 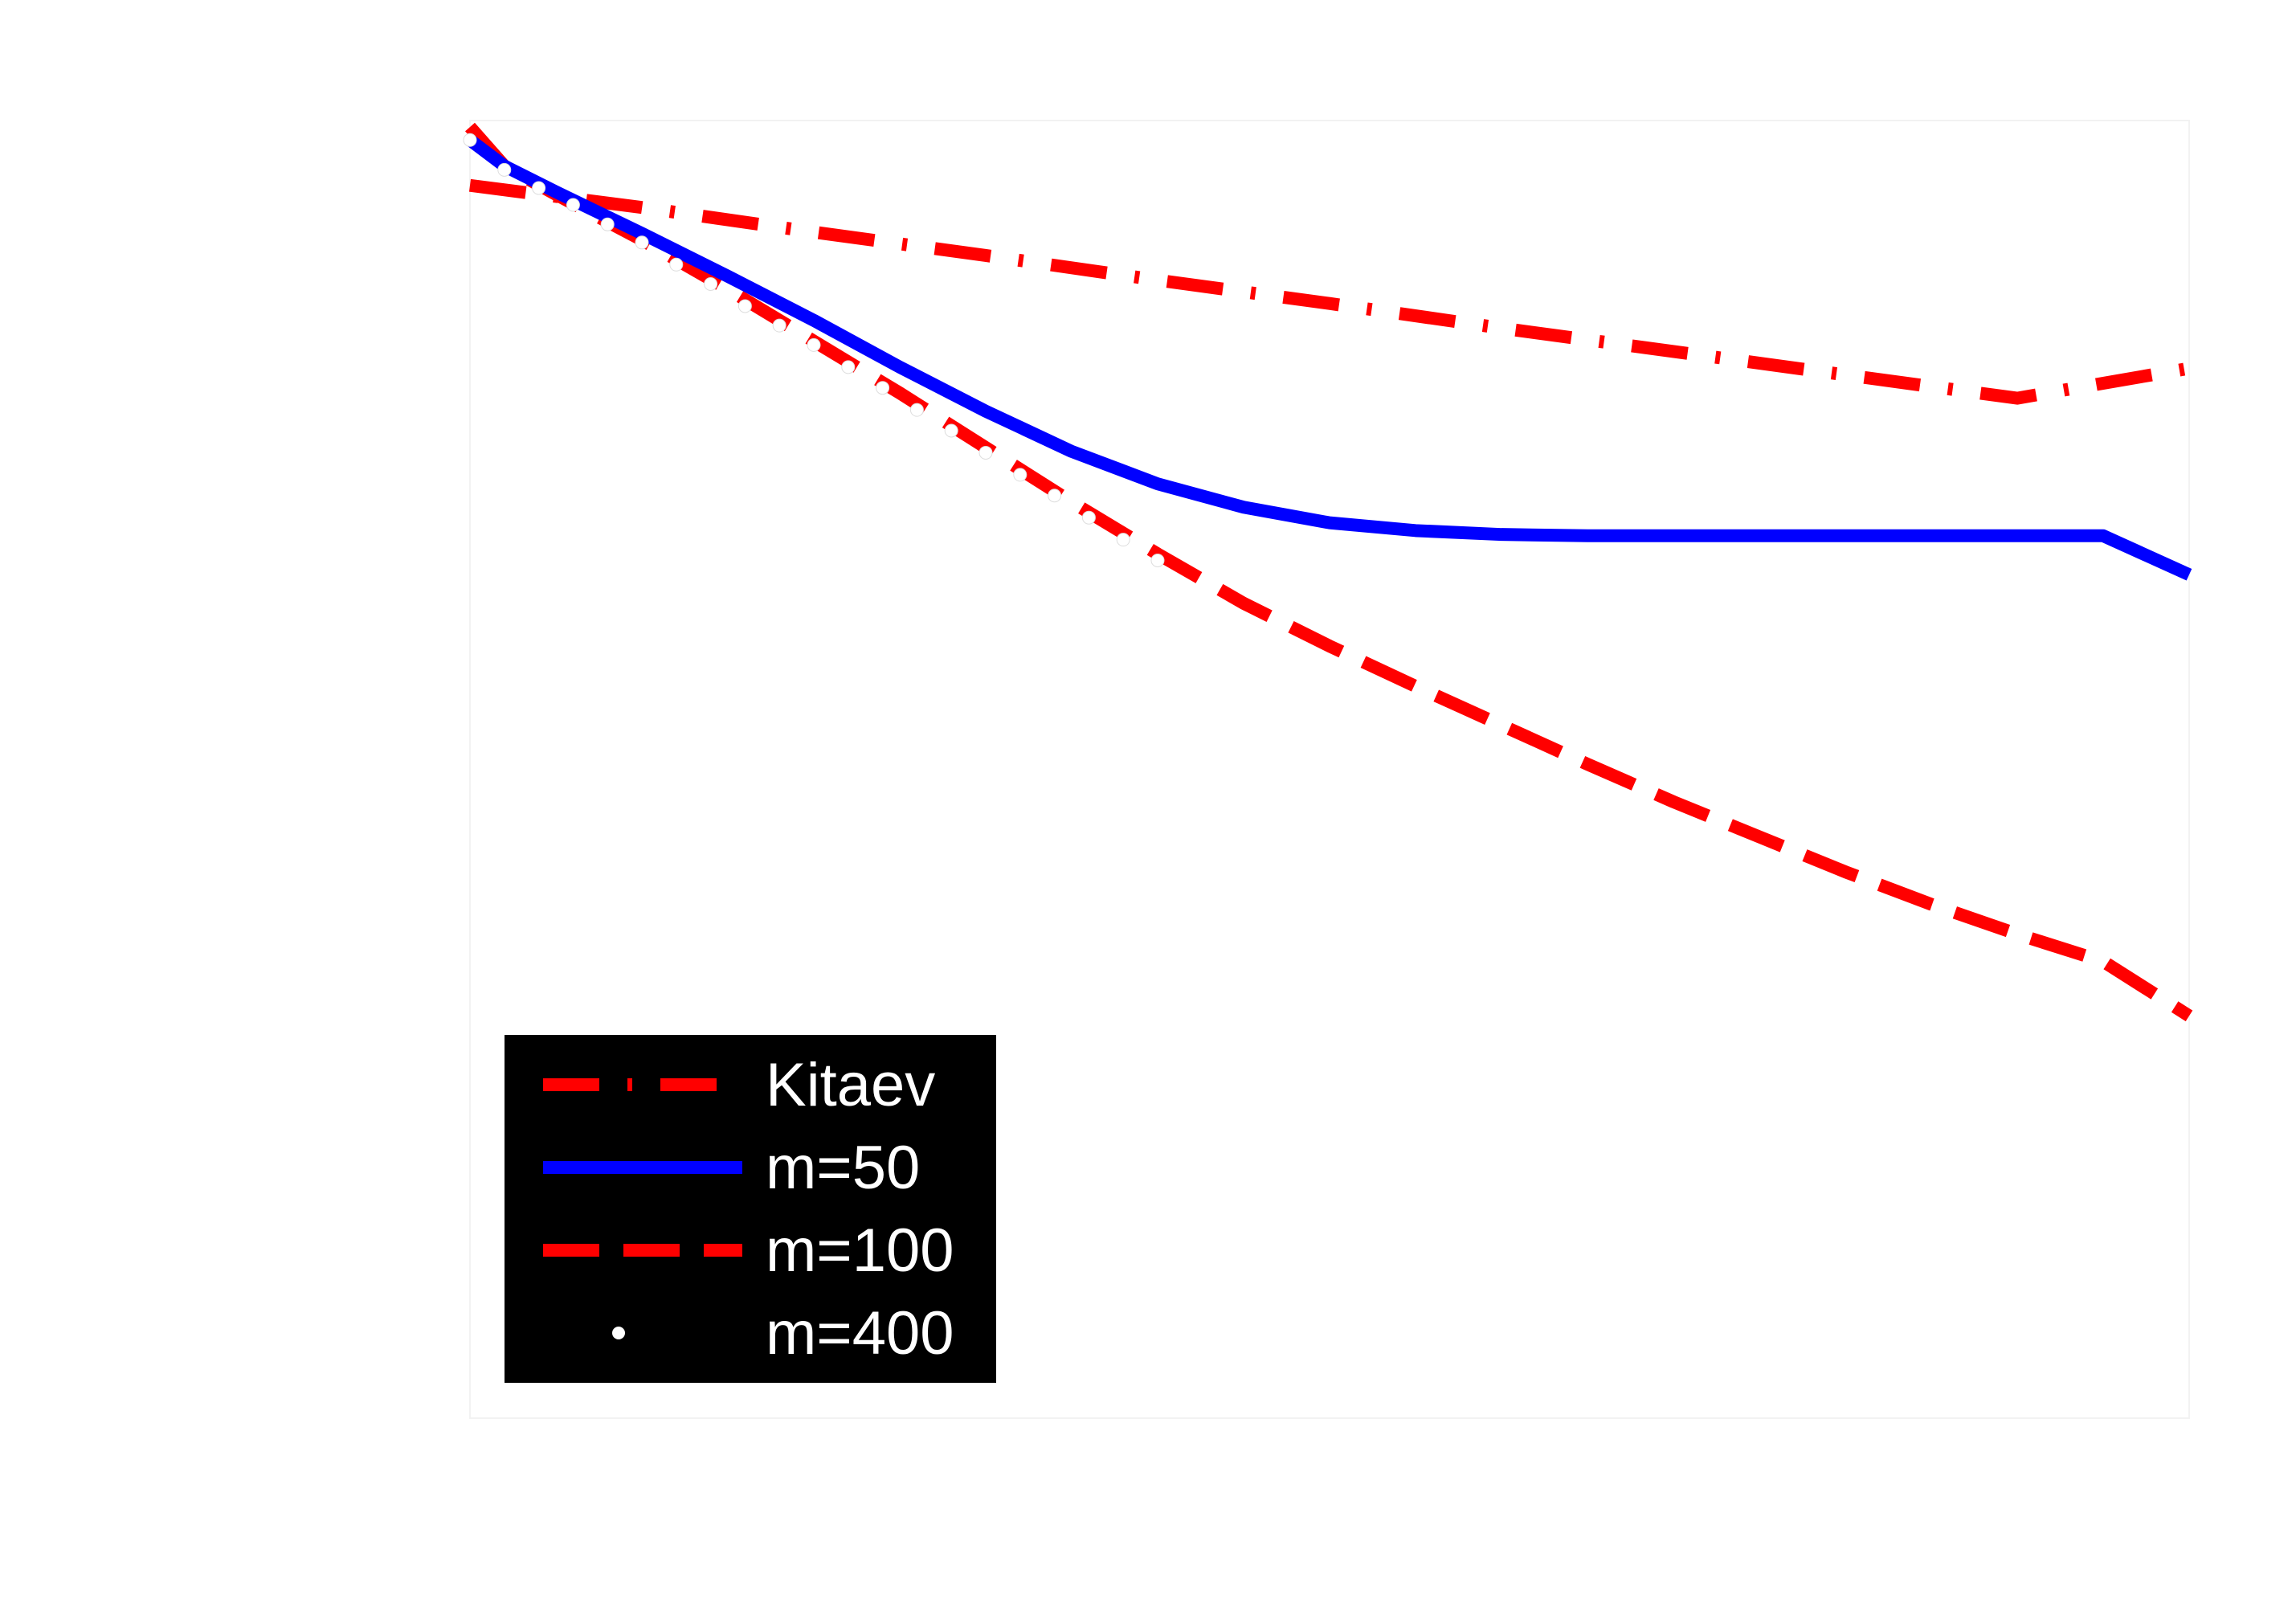 I want to click on series-kitaev-line, so click(x=1329, y=292).